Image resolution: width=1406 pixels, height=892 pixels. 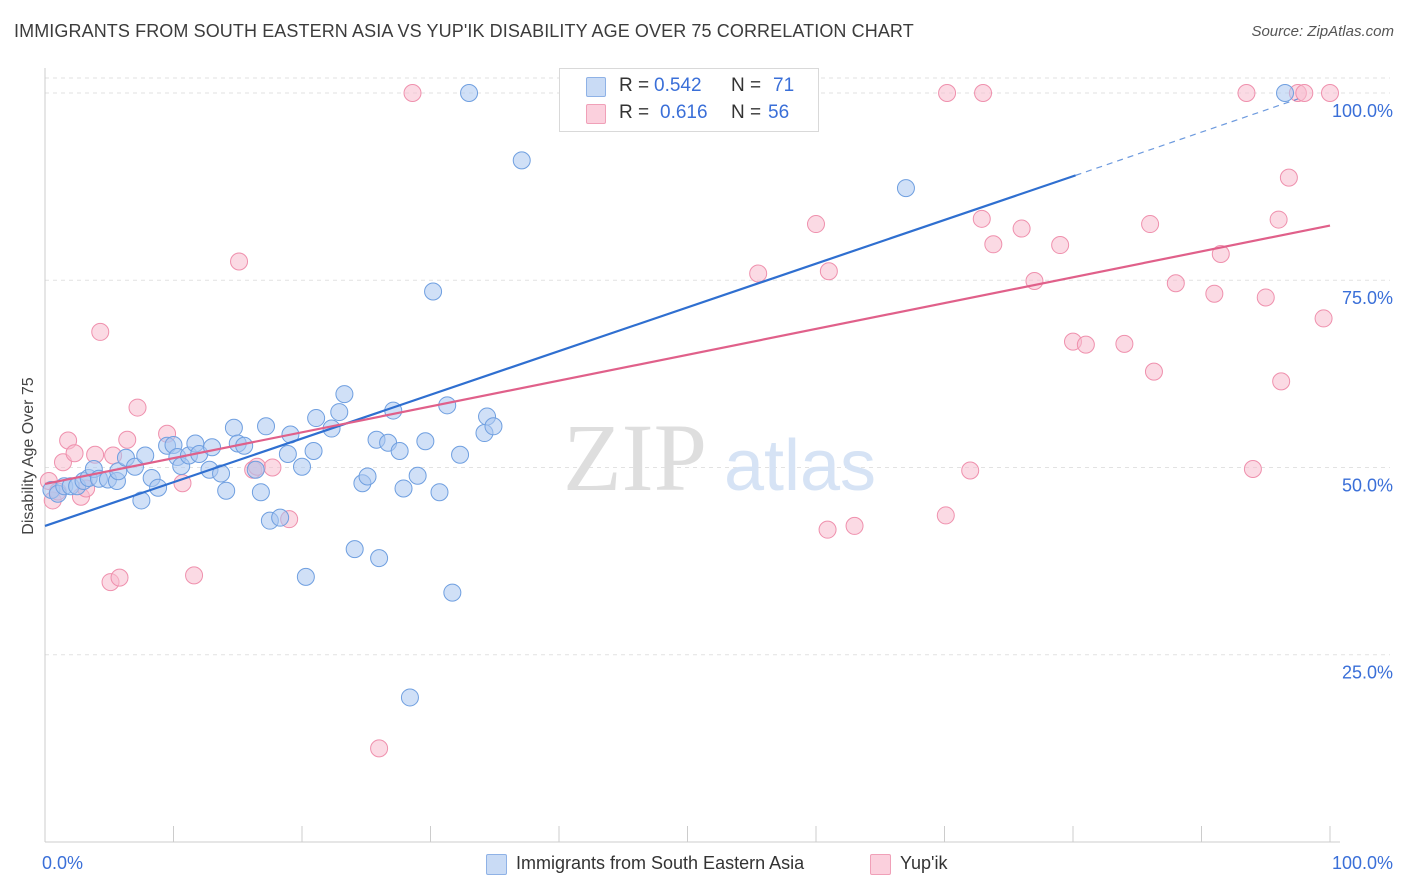 What do you see at coordinates (924, 863) in the screenshot?
I see `bottom-legend-label-yupik: Yup'ik` at bounding box center [924, 863].